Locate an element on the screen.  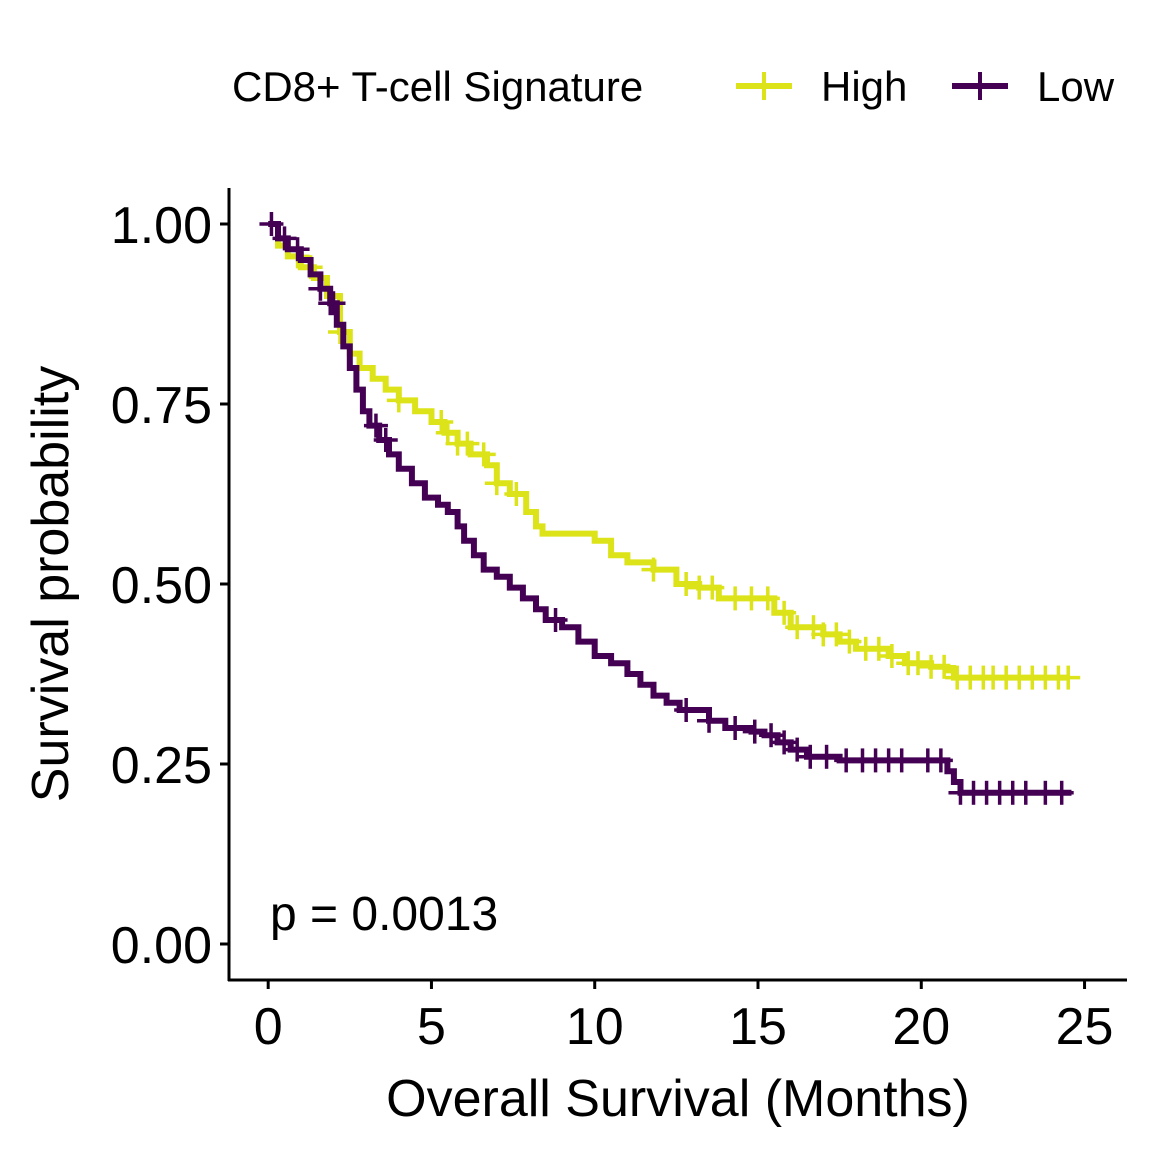
y-tick-label: 0.00 is located at coordinates (161, 946).